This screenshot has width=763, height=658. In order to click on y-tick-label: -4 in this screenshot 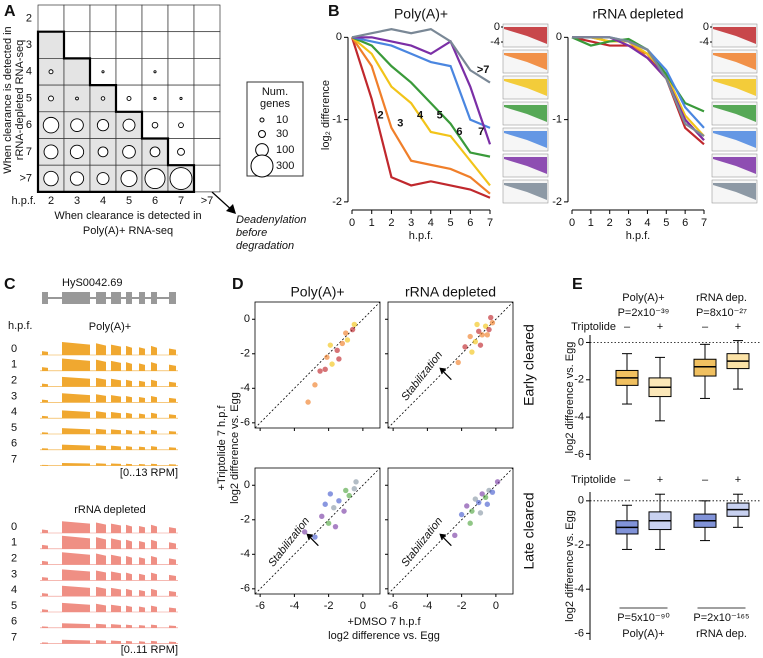, I will do `click(245, 554)`.